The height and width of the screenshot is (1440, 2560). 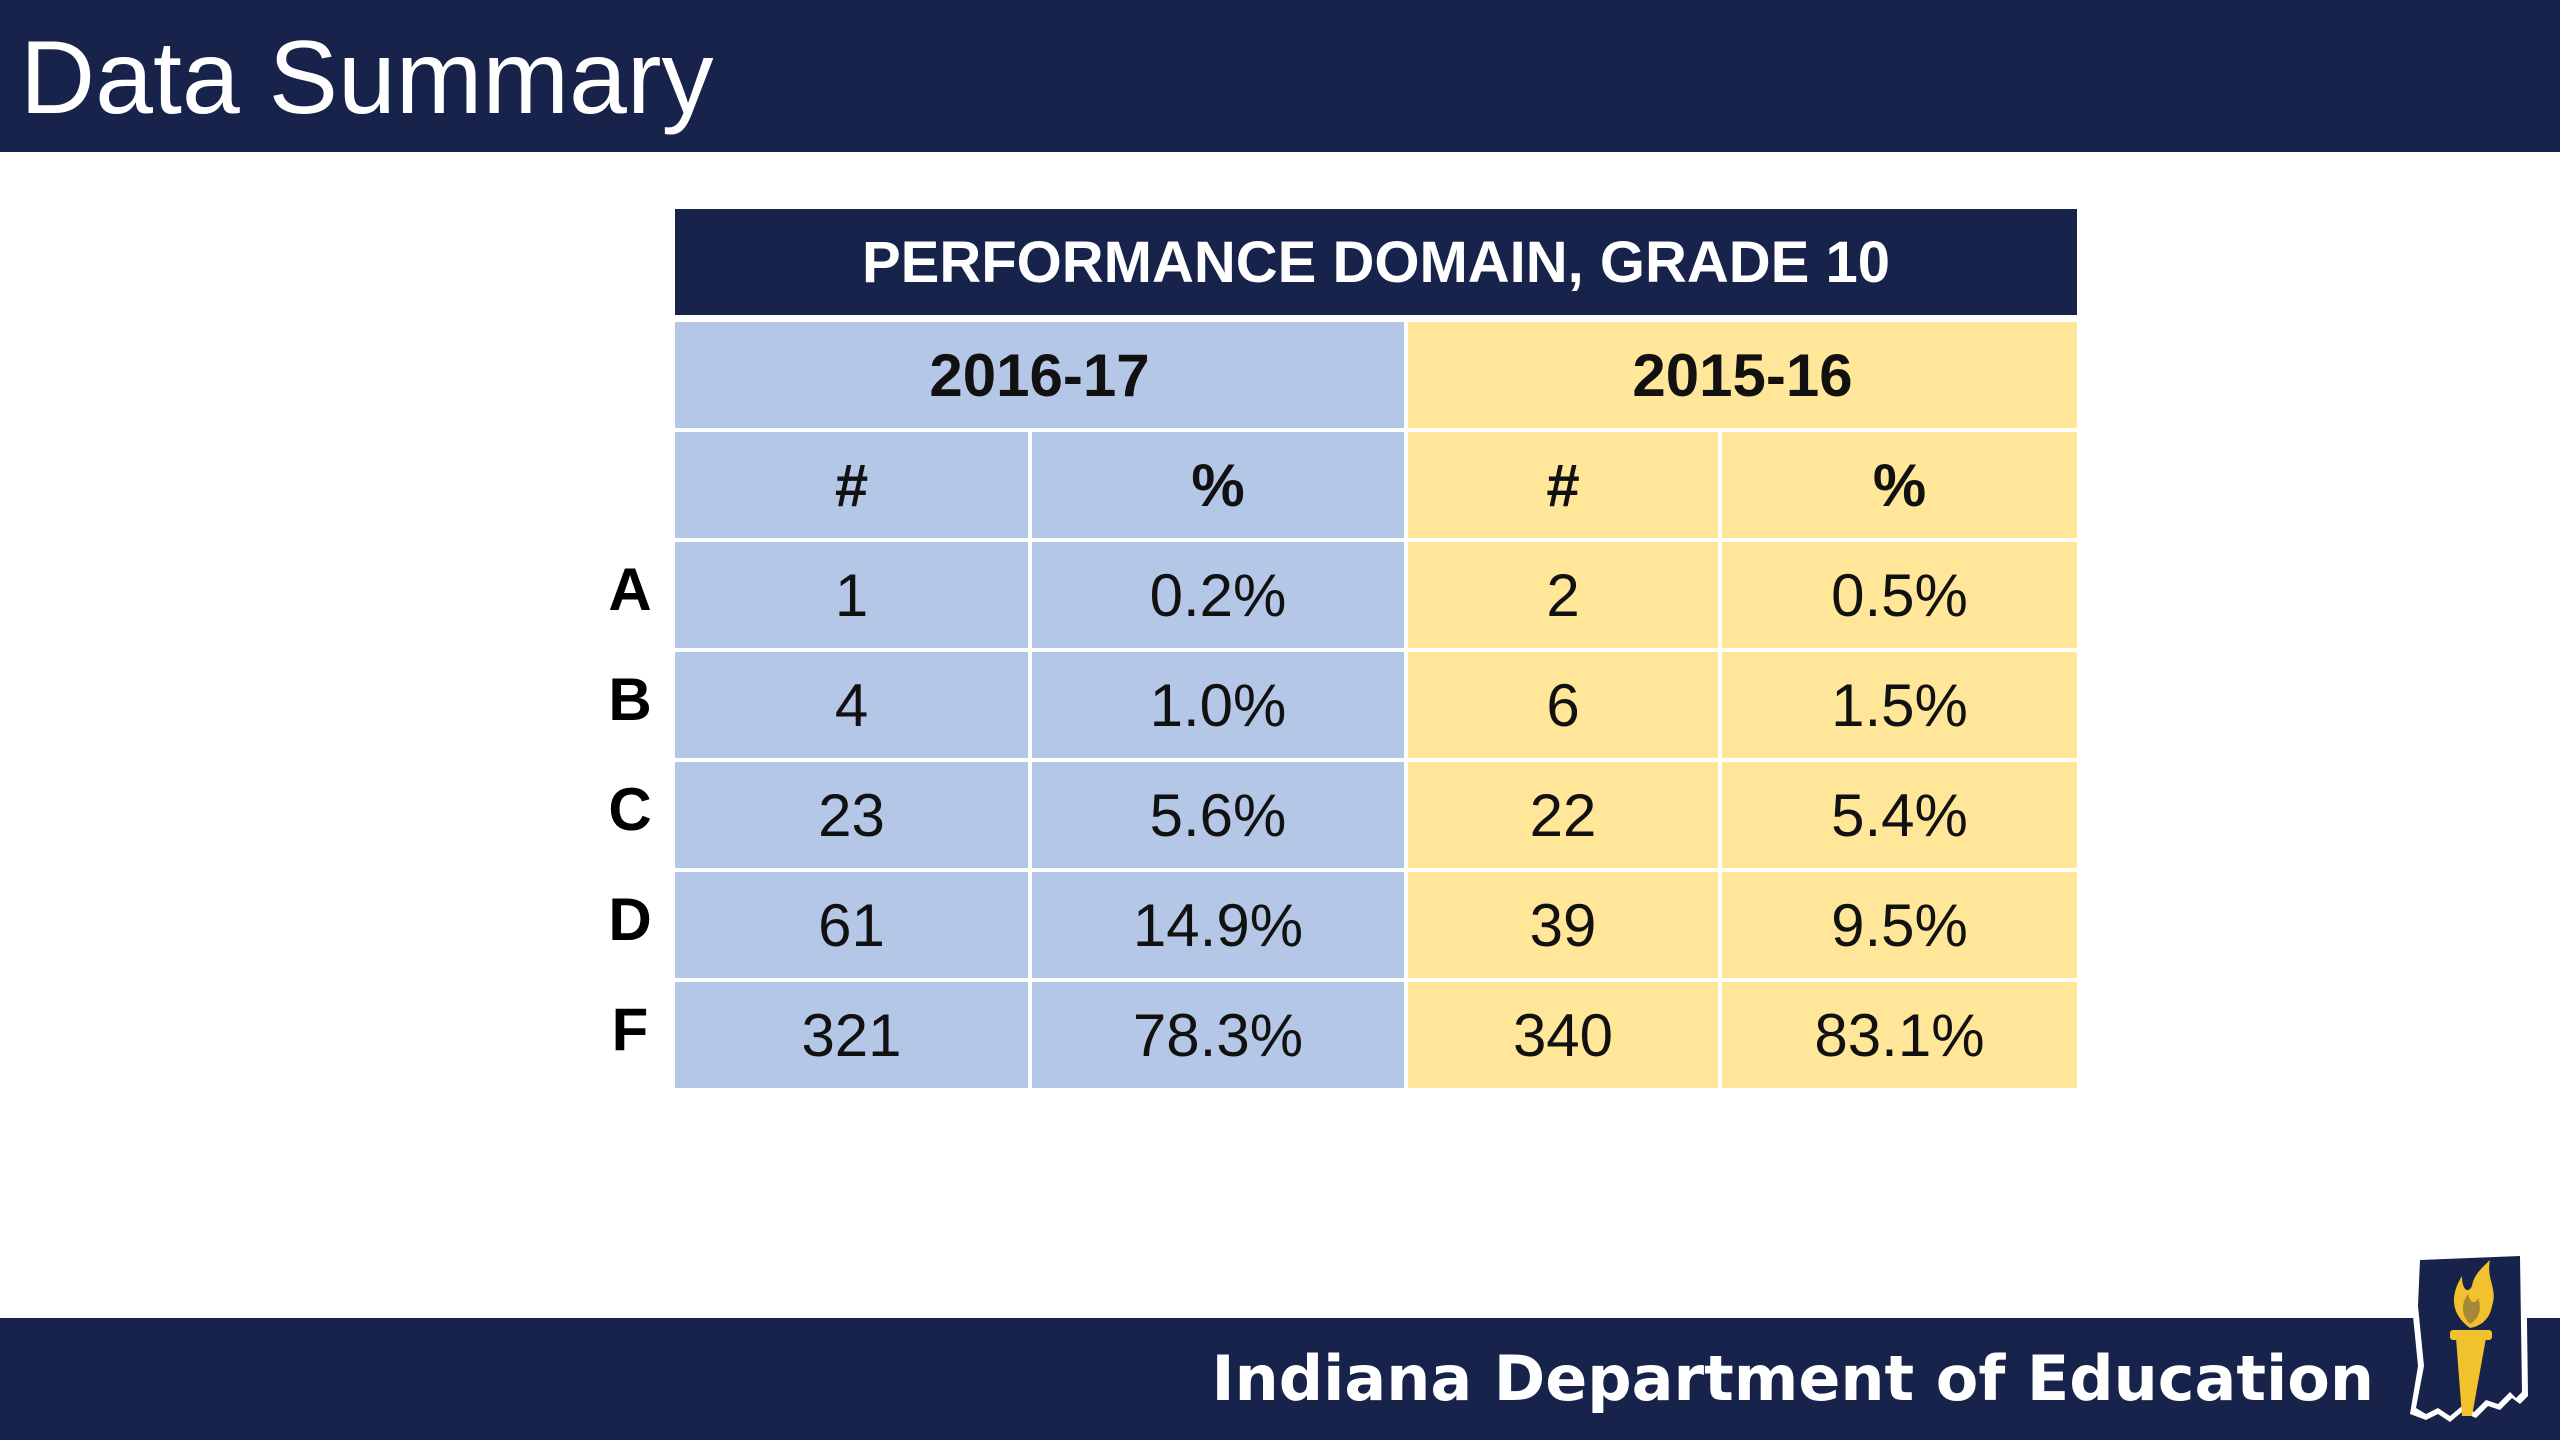 I want to click on table-cell: 5.4%, so click(x=1899, y=815).